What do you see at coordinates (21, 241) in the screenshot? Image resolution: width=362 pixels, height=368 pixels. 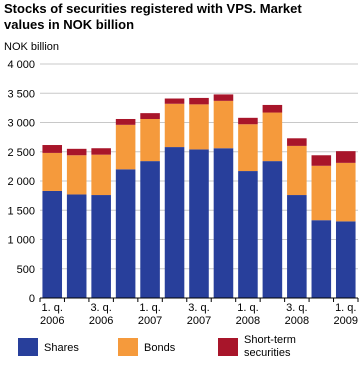 I see `y-tick-label: 1 000` at bounding box center [21, 241].